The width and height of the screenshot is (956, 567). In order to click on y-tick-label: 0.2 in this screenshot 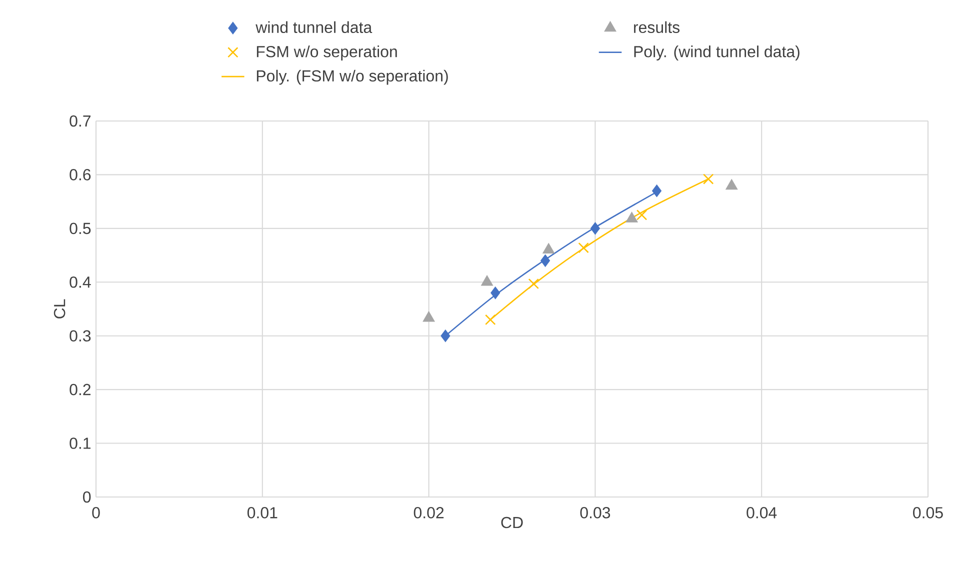, I will do `click(80, 390)`.